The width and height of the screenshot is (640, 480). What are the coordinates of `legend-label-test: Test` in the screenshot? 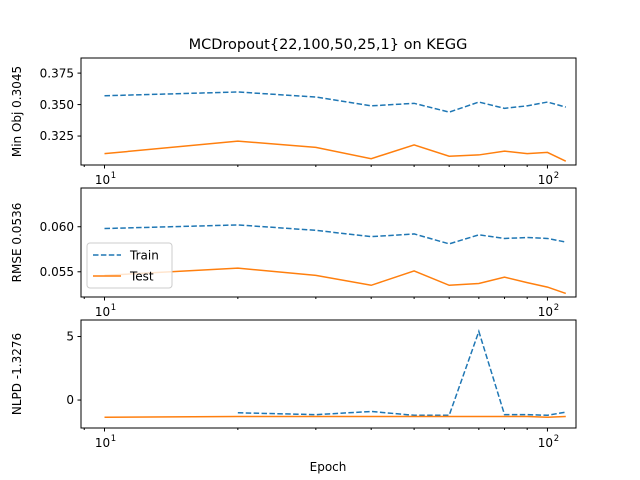 It's located at (141, 277).